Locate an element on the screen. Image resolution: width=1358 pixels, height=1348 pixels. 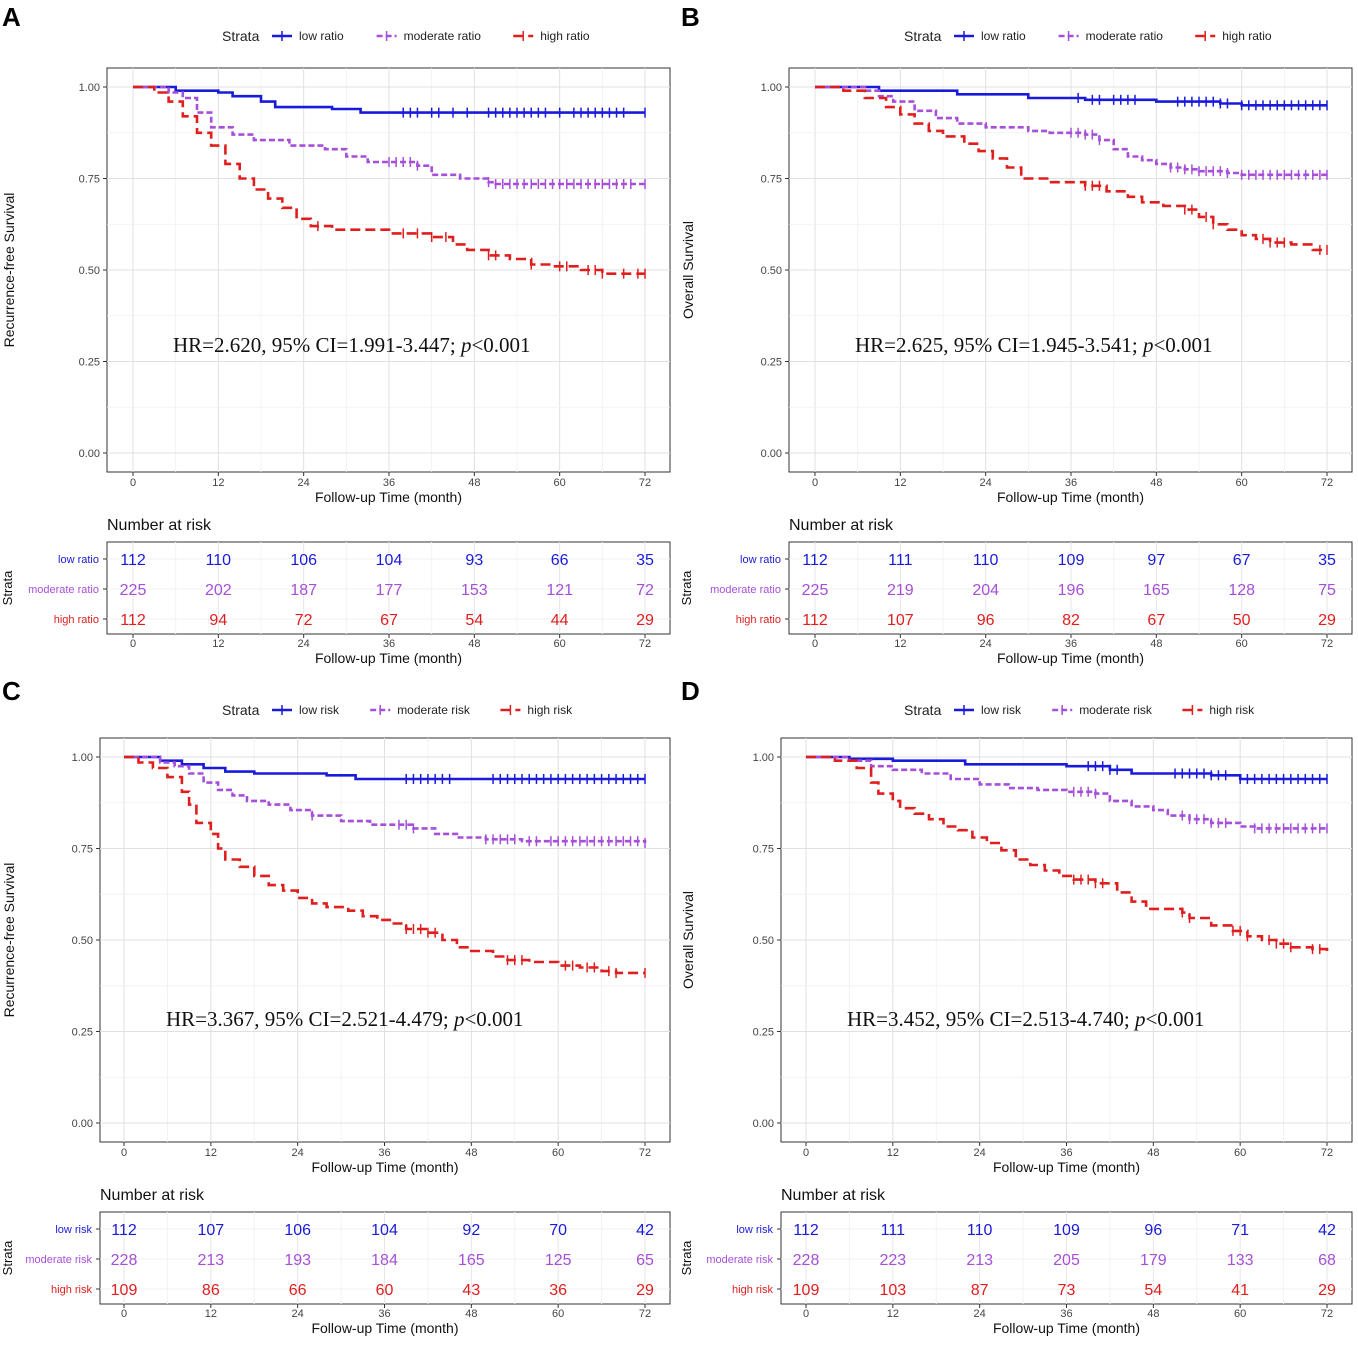
risk-count: 110 is located at coordinates (986, 560).